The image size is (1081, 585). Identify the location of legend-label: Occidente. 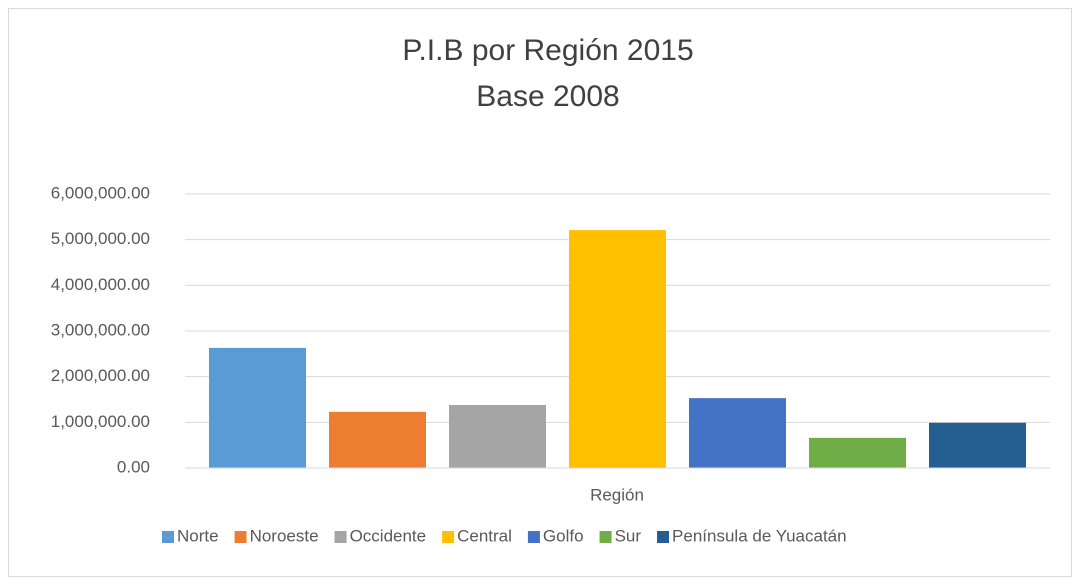
(388, 535).